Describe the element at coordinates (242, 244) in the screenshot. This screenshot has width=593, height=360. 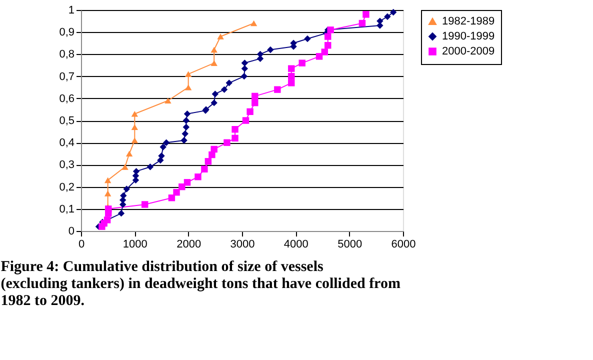
I see `x-tick-label: 3000` at that location.